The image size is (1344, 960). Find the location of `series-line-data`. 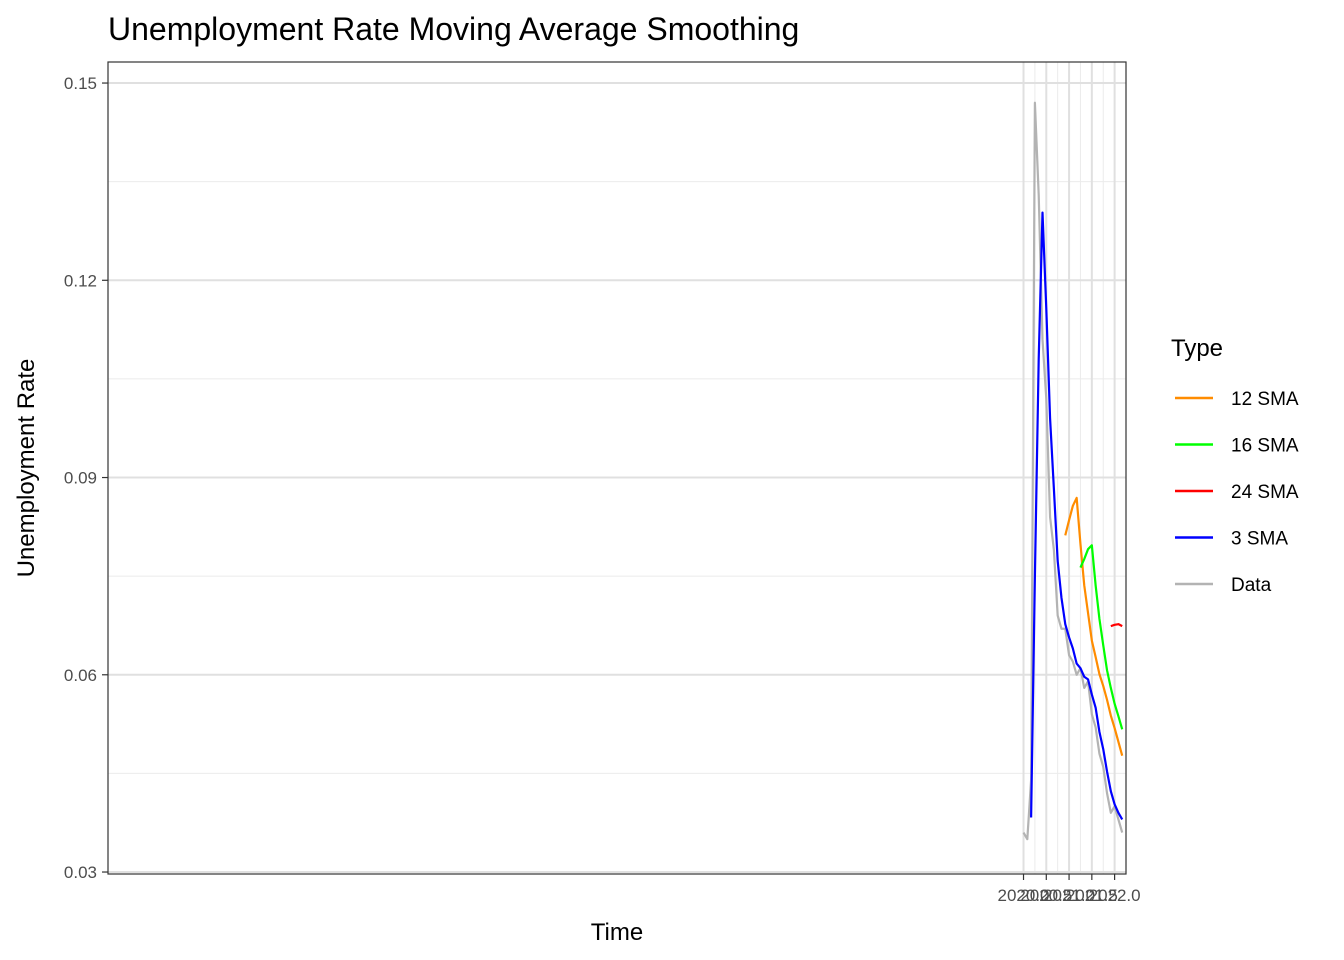

series-line-data is located at coordinates (1073, 471).